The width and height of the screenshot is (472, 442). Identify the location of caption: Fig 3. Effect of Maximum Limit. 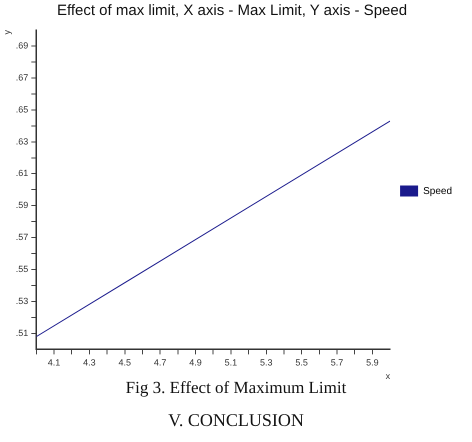
(236, 387).